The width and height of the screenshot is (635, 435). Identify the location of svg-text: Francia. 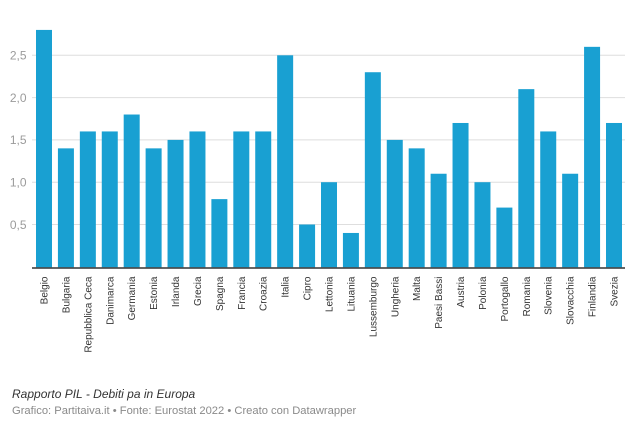
(242, 293).